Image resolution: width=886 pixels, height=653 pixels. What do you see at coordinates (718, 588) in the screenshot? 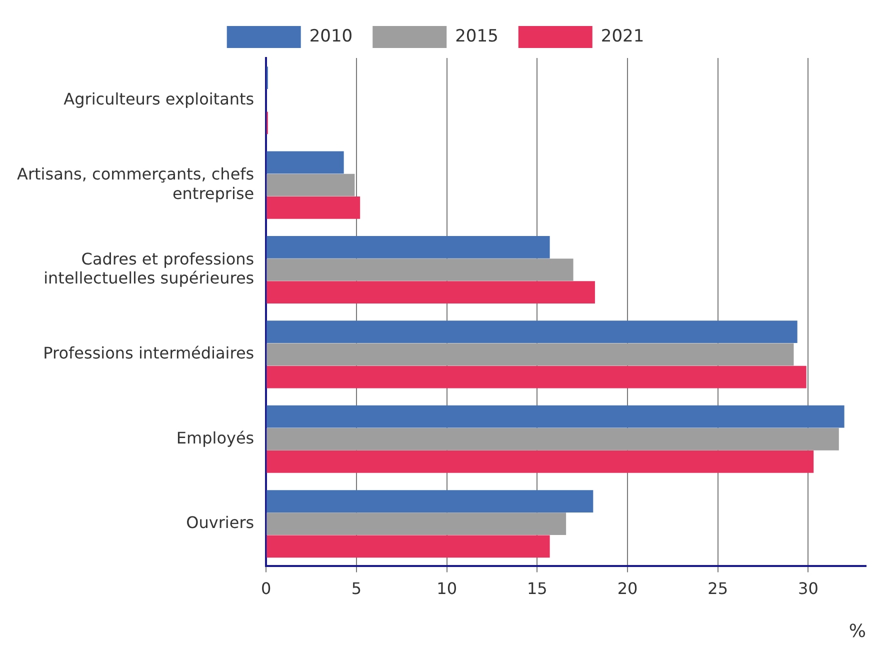
I see `x-tick-label: 25` at bounding box center [718, 588].